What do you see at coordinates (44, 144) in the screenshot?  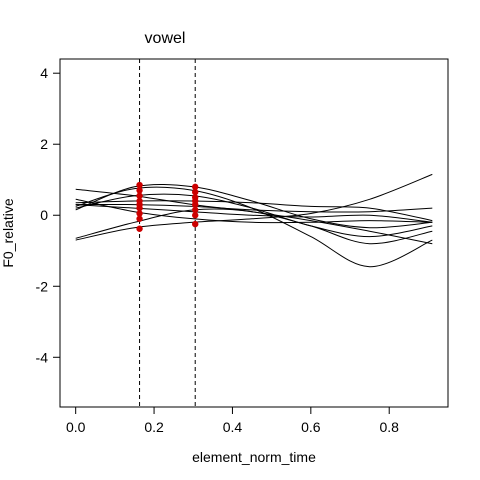 I see `y-tick-label: 2` at bounding box center [44, 144].